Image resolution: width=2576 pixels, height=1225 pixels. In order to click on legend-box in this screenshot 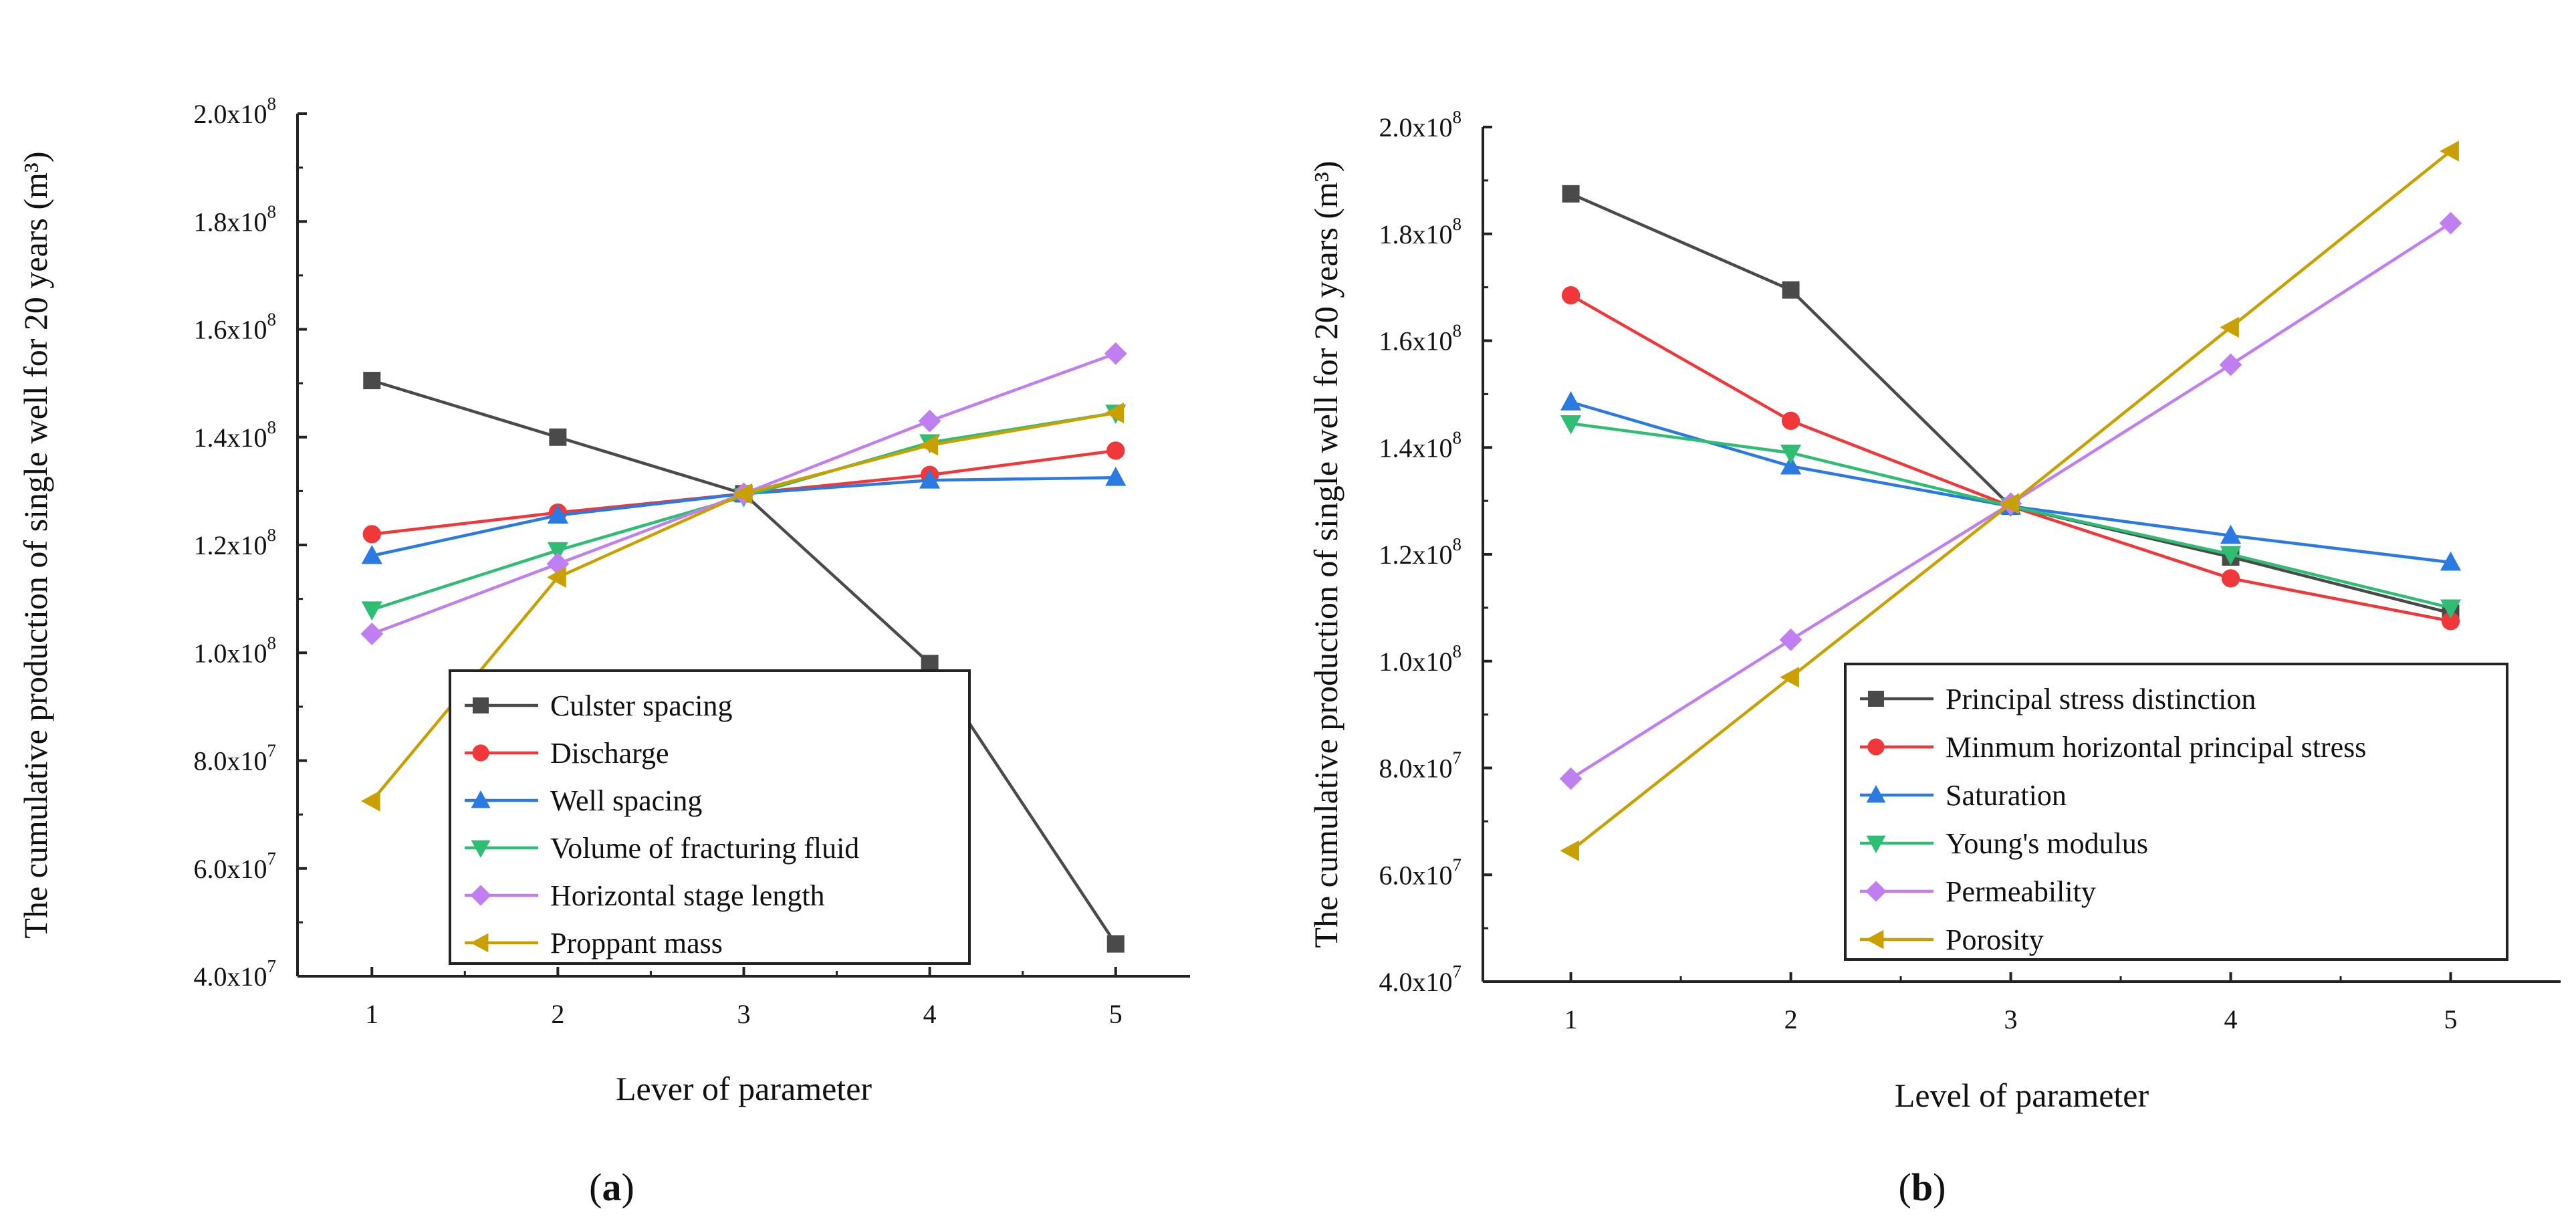, I will do `click(710, 817)`.